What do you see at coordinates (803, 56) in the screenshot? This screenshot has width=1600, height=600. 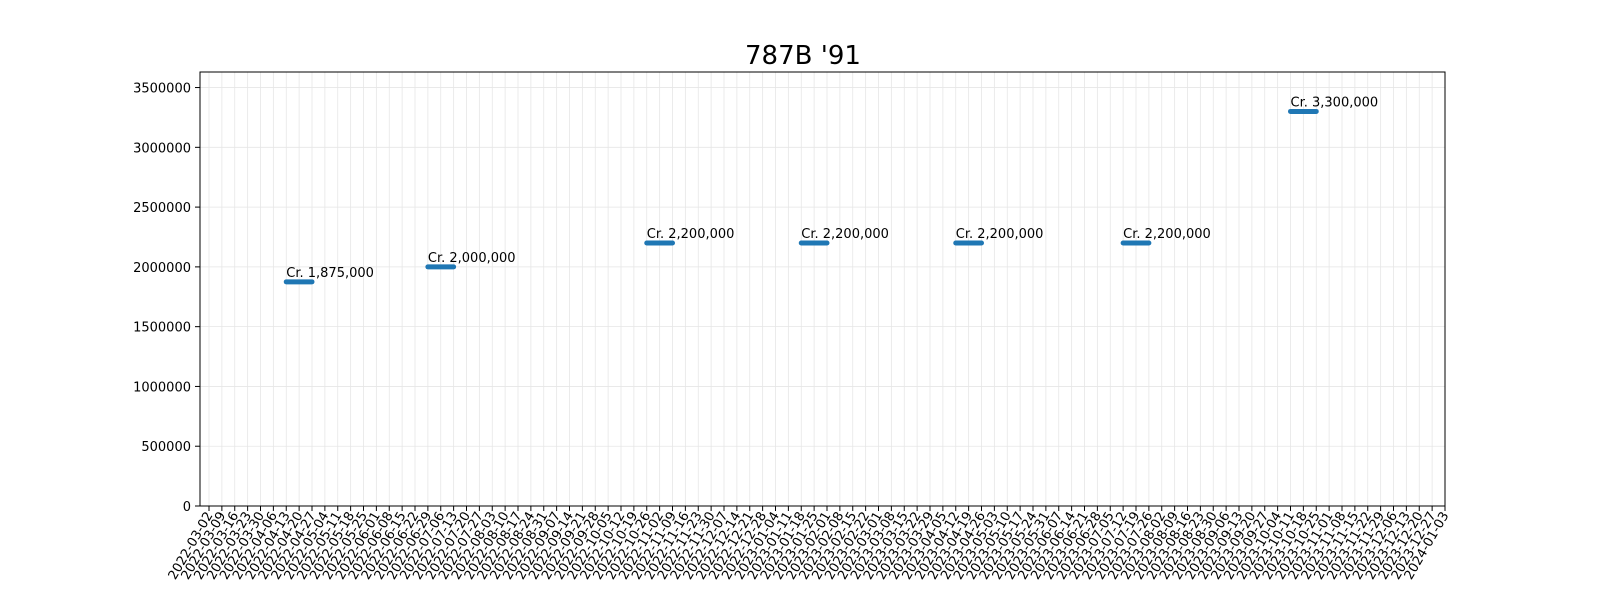 I see `chart-title: 787B '91` at bounding box center [803, 56].